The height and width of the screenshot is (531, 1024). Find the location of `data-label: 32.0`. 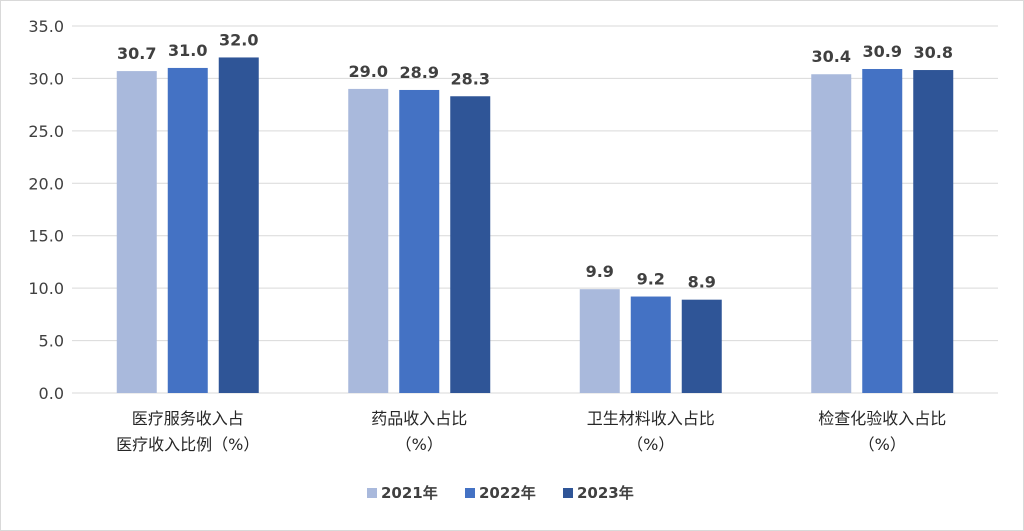

data-label: 32.0 is located at coordinates (238, 39).